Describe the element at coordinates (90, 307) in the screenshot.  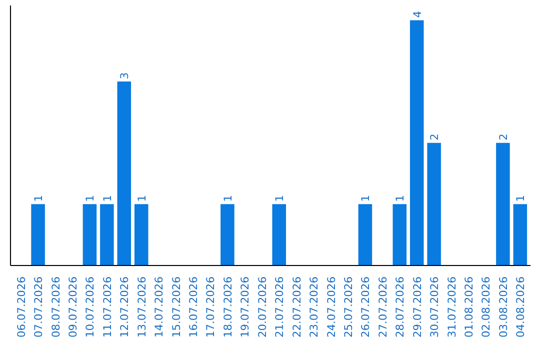
I see `x-tick-label: 10.07.2026` at that location.